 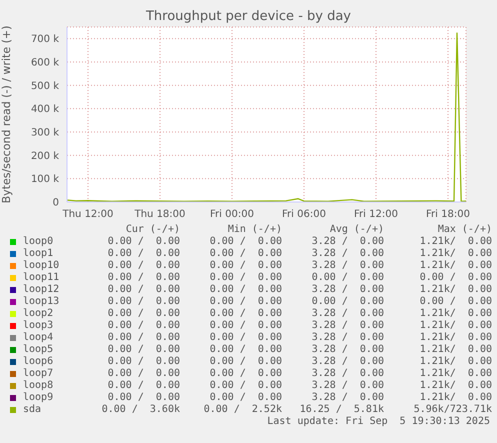 I want to click on legend-label: loop7, so click(x=38, y=374).